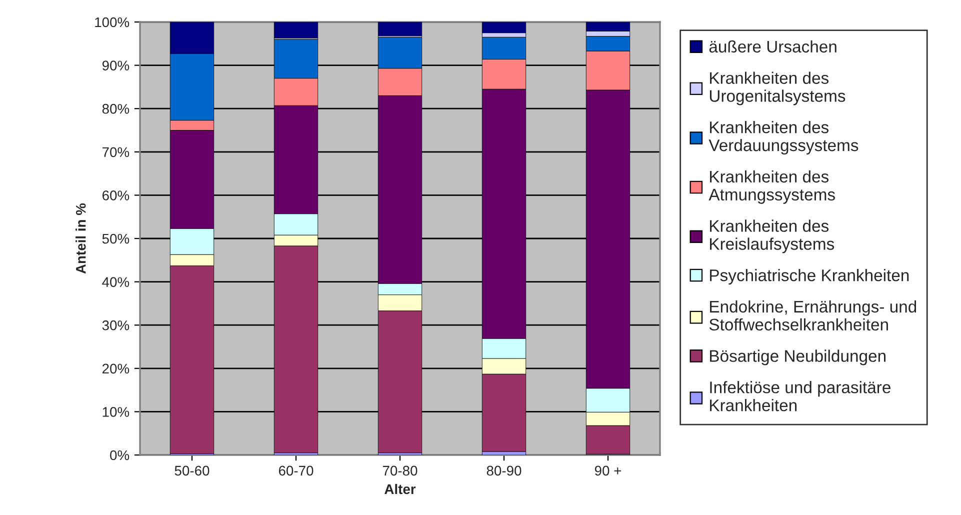 This screenshot has height=515, width=961. What do you see at coordinates (800, 396) in the screenshot?
I see `legend-label: Infektiöse und parasitäre Krankheiten` at bounding box center [800, 396].